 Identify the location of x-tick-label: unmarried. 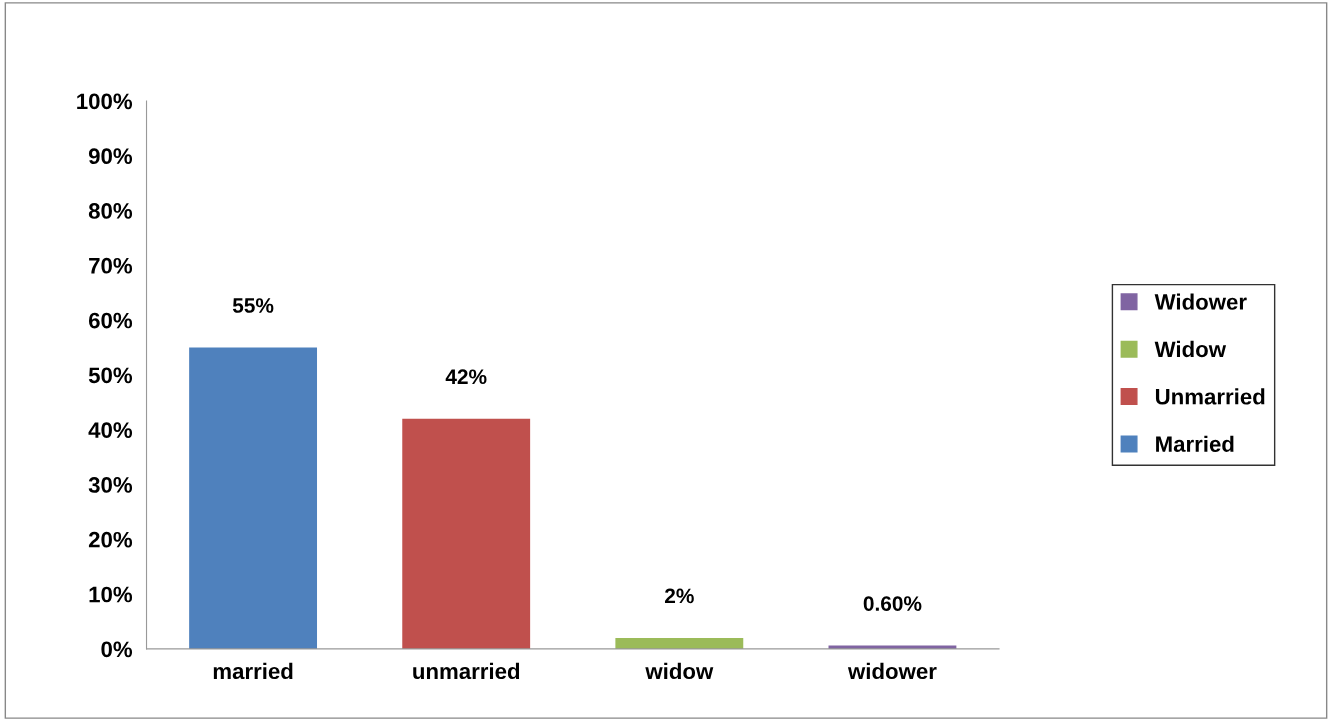
(466, 671).